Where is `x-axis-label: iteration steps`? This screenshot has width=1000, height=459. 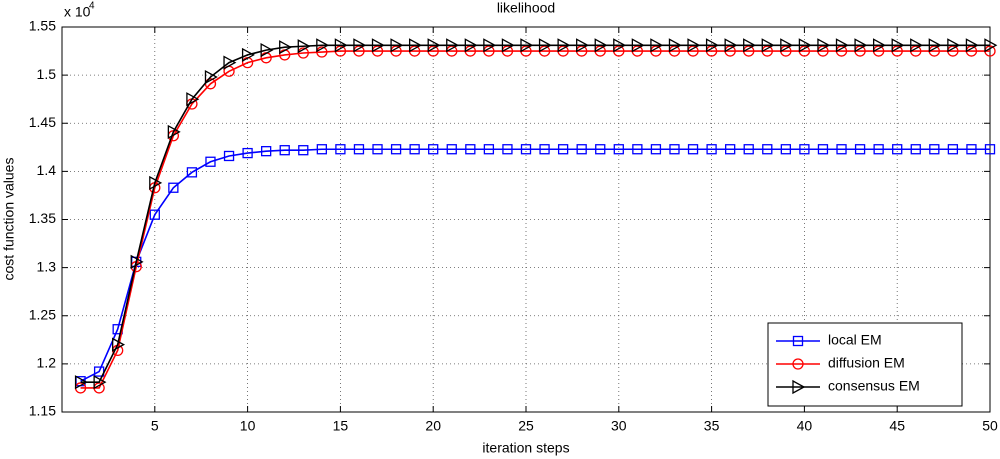 x-axis-label: iteration steps is located at coordinates (525, 448).